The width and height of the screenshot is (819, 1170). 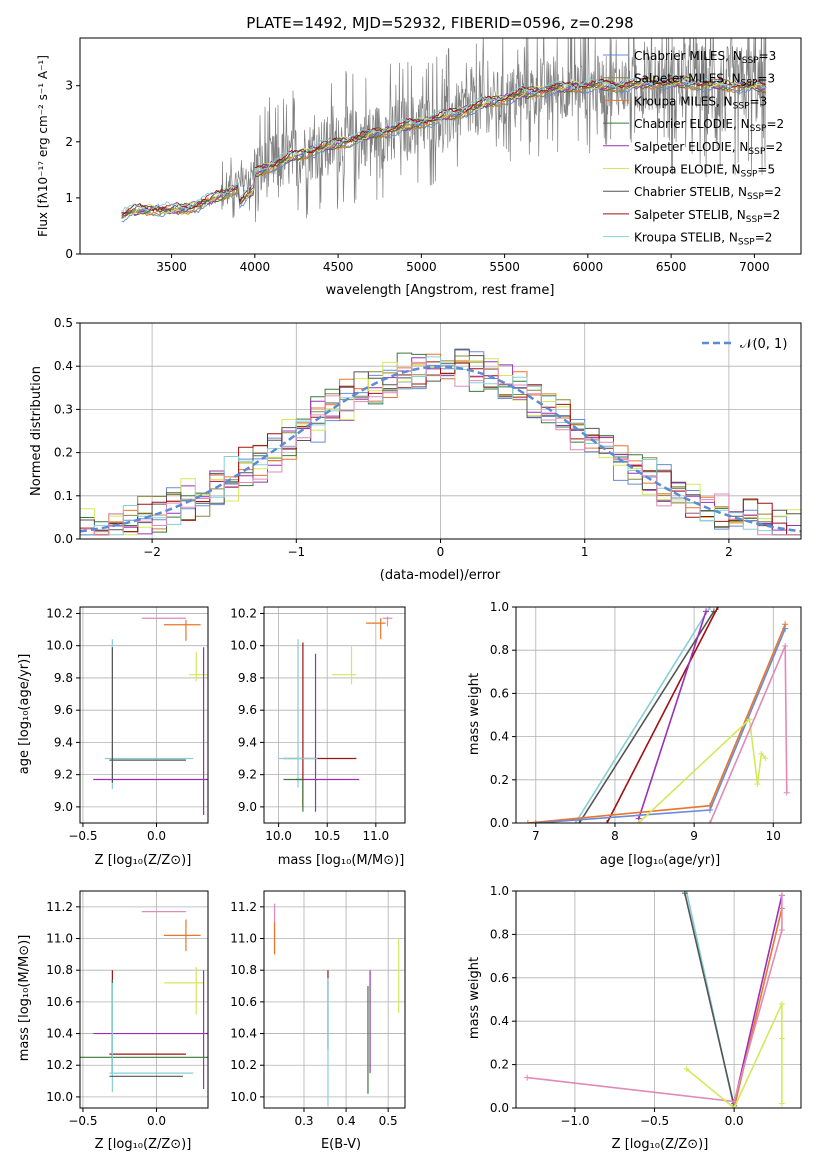 I want to click on spectrum-data-line, so click(x=444, y=130).